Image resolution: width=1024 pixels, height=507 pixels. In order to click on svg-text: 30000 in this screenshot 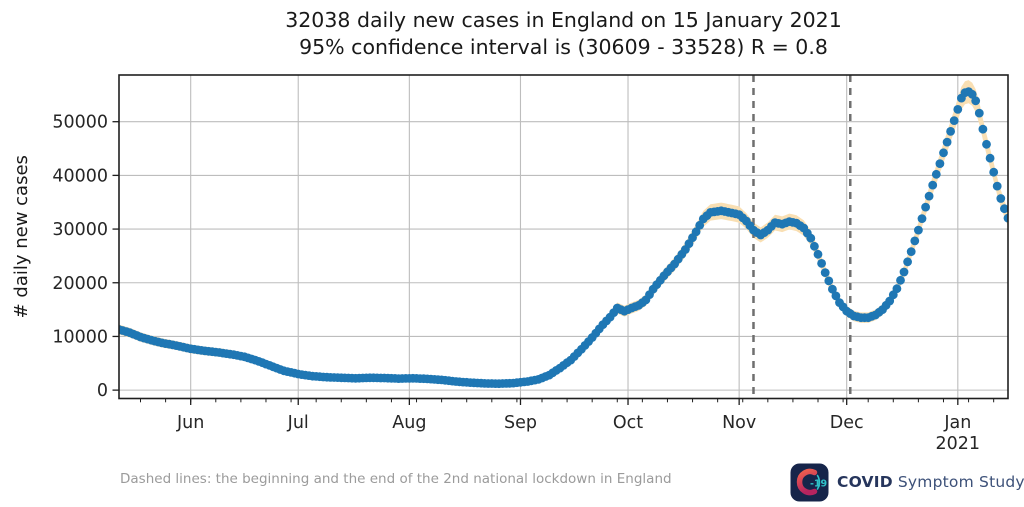, I will do `click(80, 230)`.